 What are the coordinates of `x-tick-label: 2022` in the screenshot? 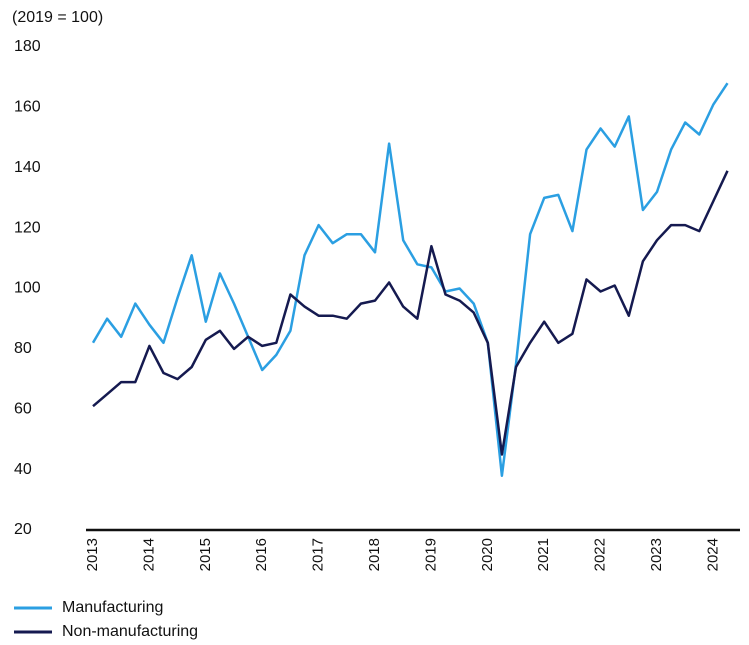 It's located at (600, 554).